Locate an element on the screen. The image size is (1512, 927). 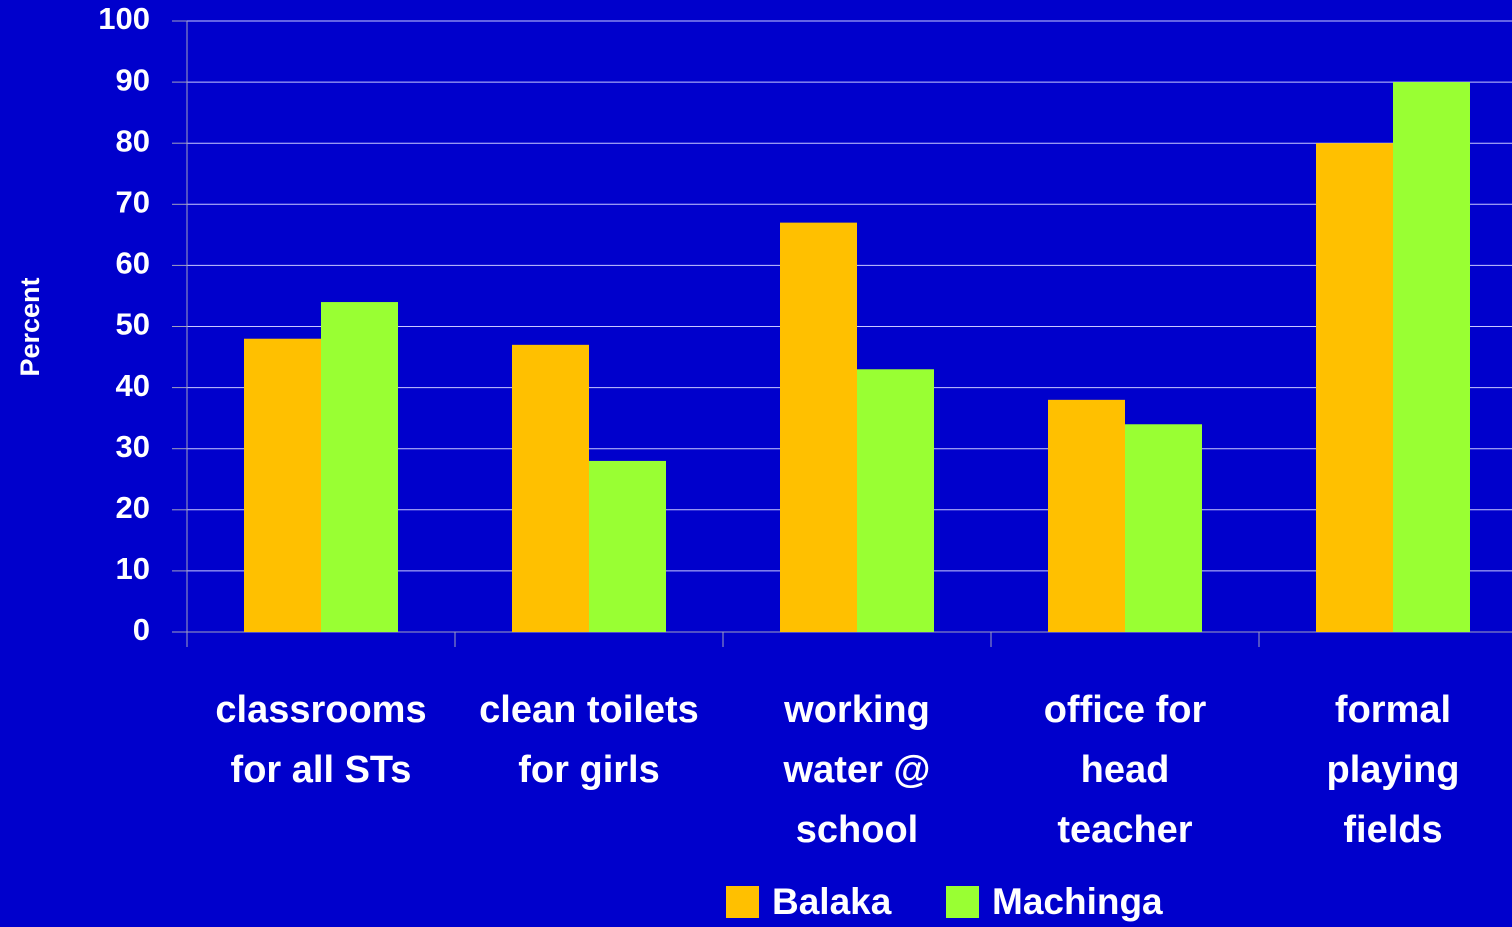
y-tick-label: 70 is located at coordinates (133, 201).